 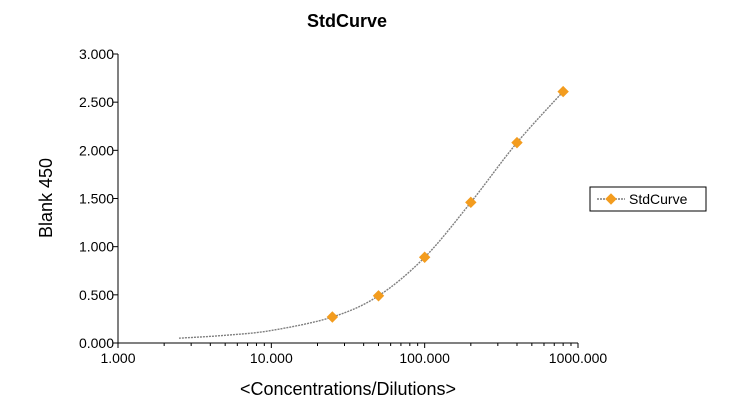 What do you see at coordinates (96, 54) in the screenshot?
I see `y-tick-label: 3.000` at bounding box center [96, 54].